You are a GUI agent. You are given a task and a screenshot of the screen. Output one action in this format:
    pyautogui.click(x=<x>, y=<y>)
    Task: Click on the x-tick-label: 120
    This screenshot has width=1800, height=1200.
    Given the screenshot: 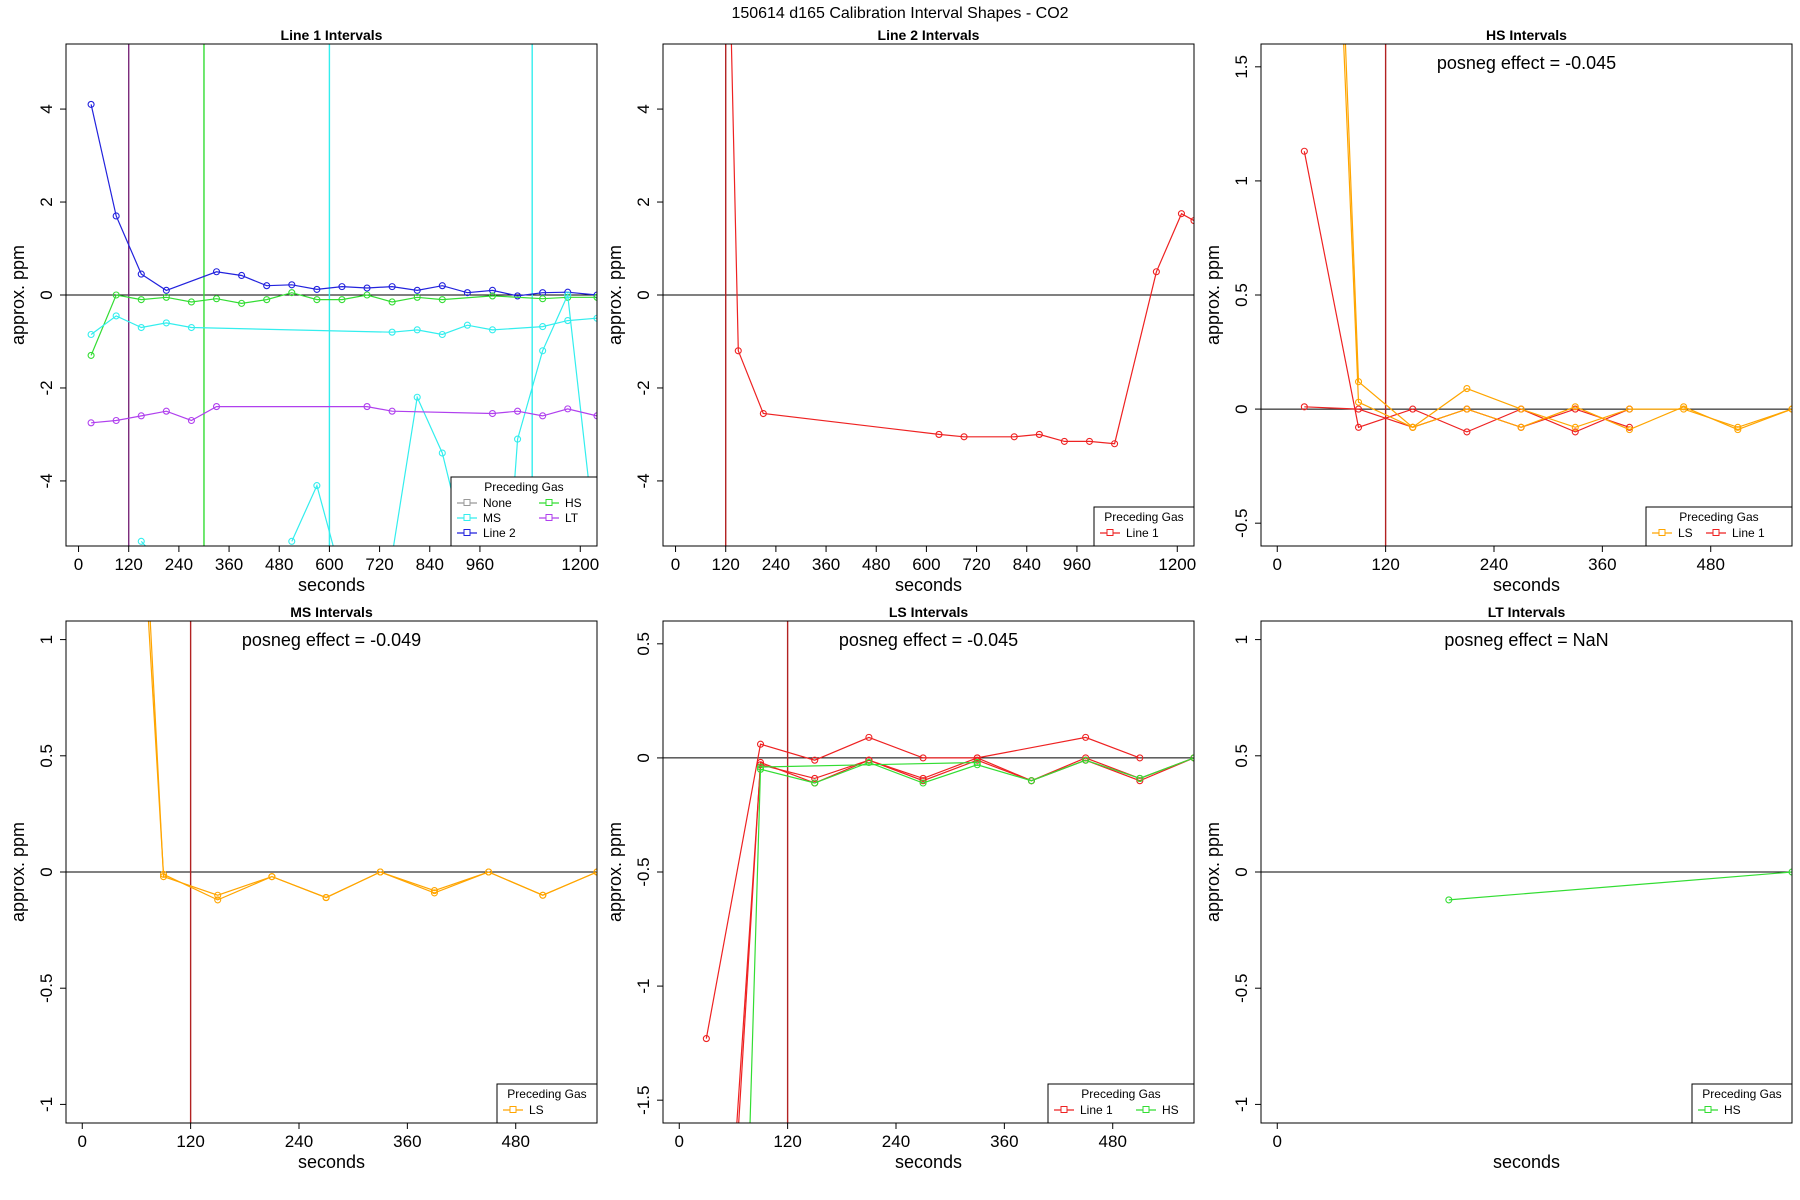 What is the action you would take?
    pyautogui.click(x=787, y=1141)
    